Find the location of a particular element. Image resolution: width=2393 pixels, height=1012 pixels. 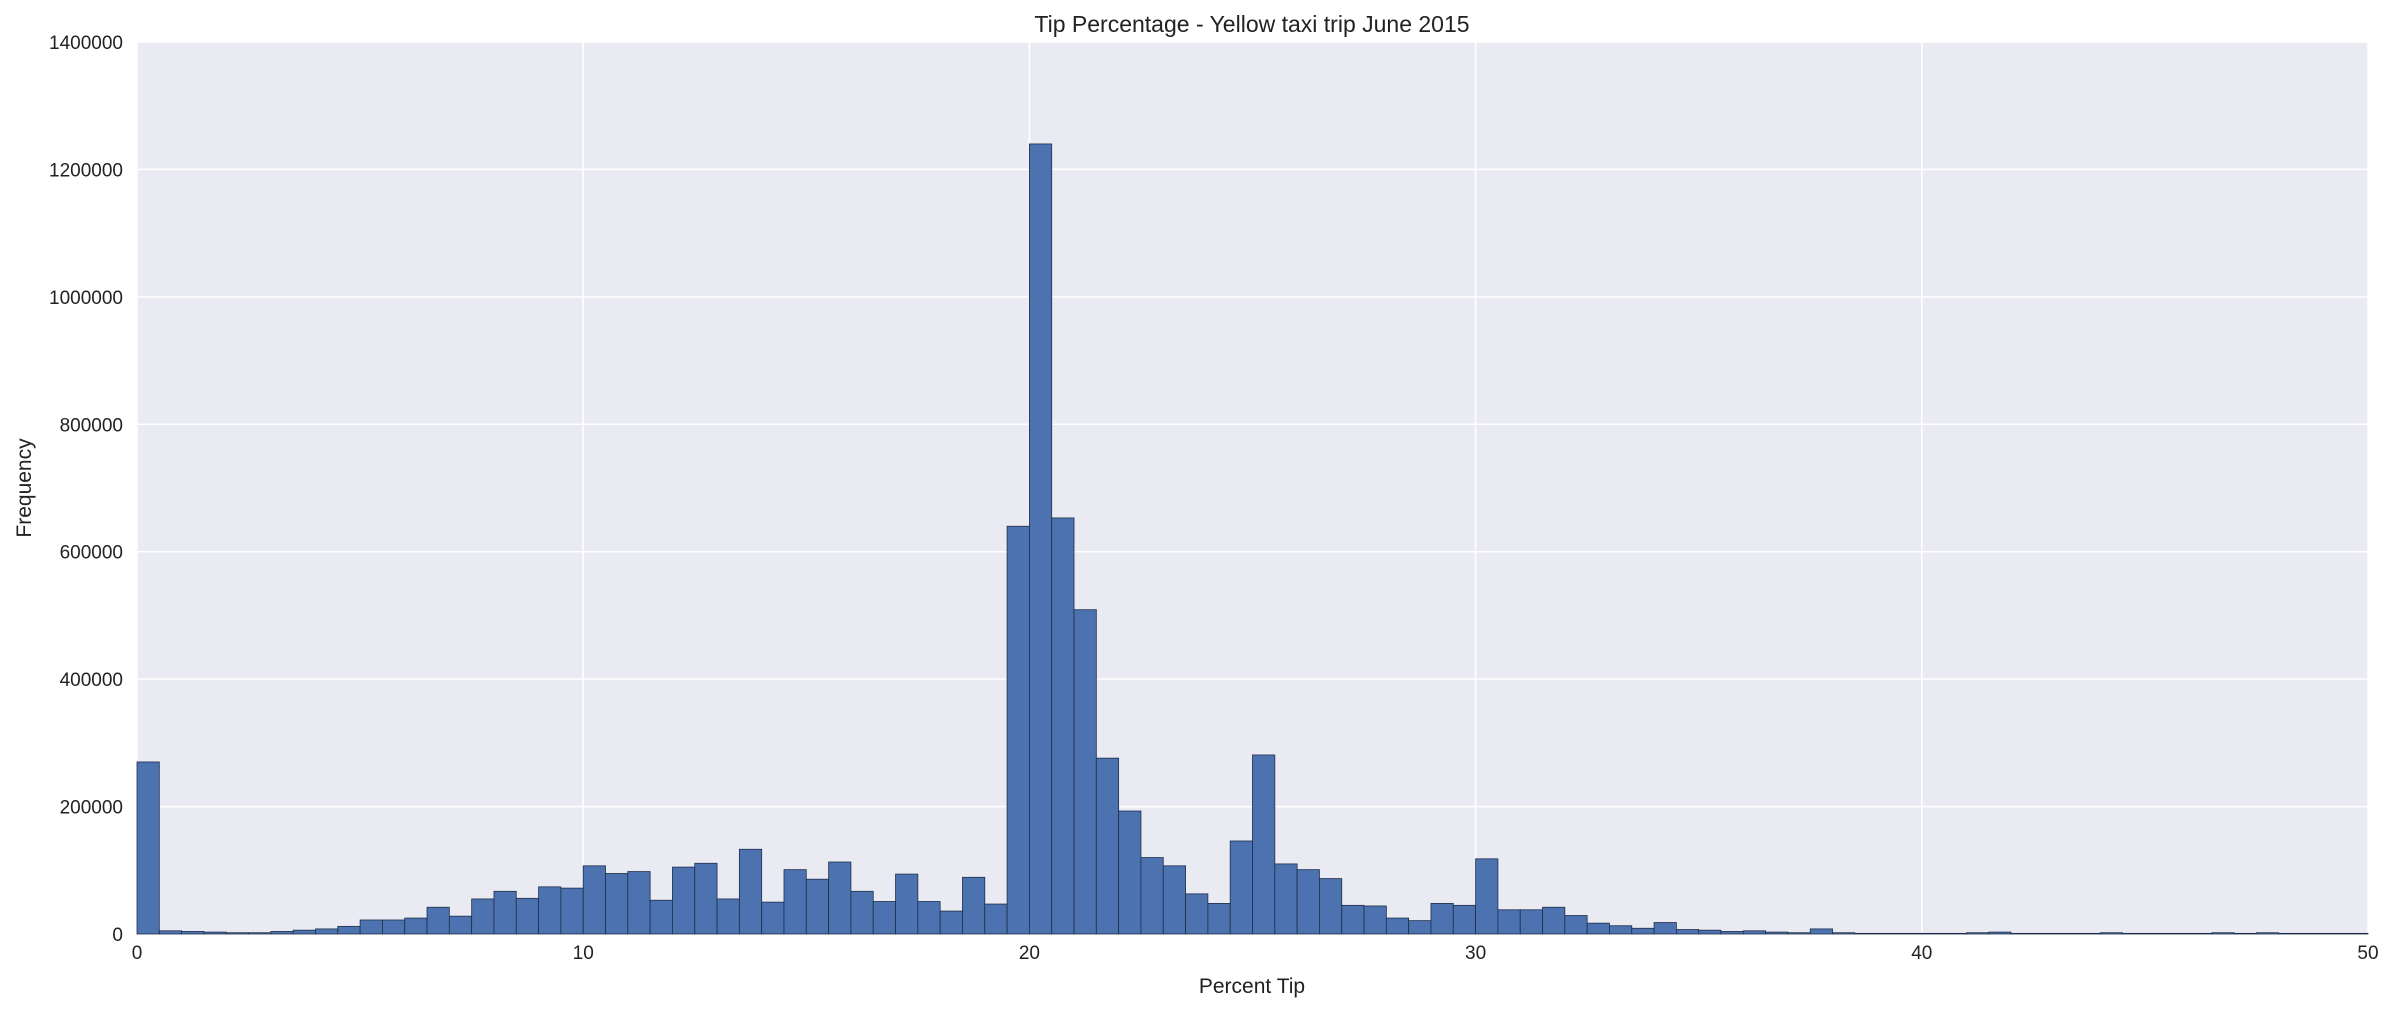

y-axis-label: Frequency is located at coordinates (24, 488).